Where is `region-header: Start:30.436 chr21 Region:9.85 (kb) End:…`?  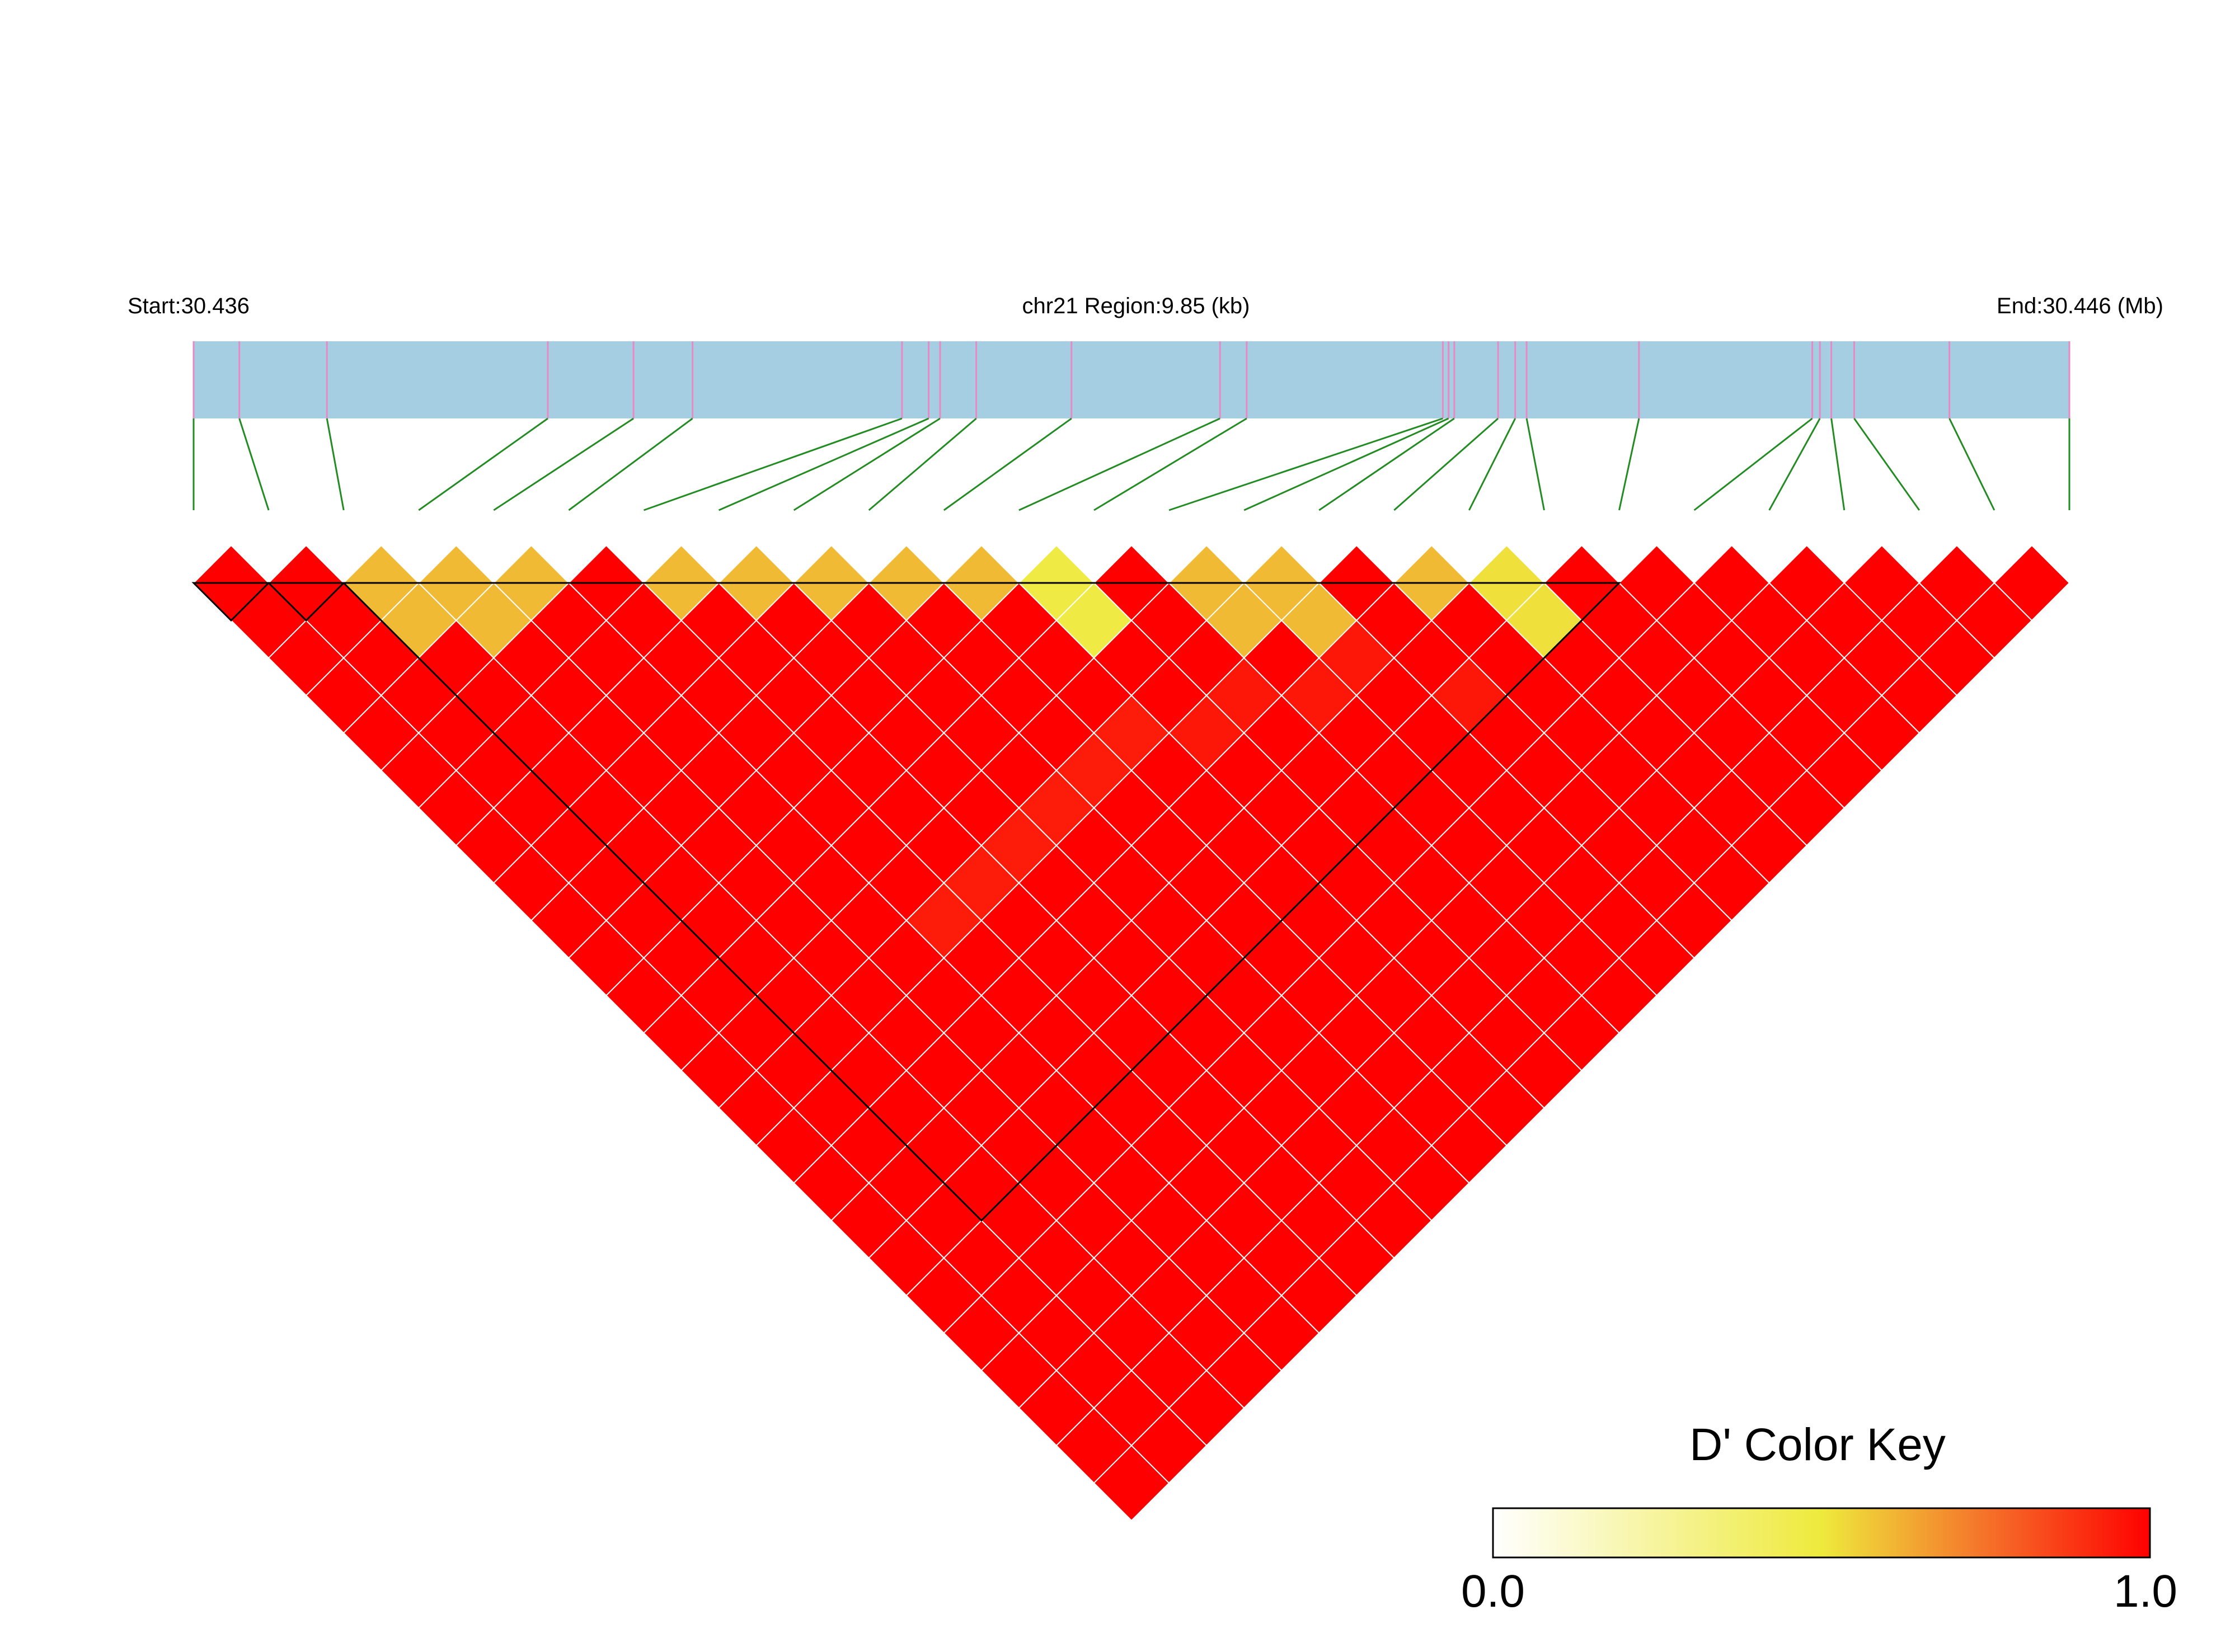 region-header: Start:30.436 chr21 Region:9.85 (kb) End:… is located at coordinates (1145, 306).